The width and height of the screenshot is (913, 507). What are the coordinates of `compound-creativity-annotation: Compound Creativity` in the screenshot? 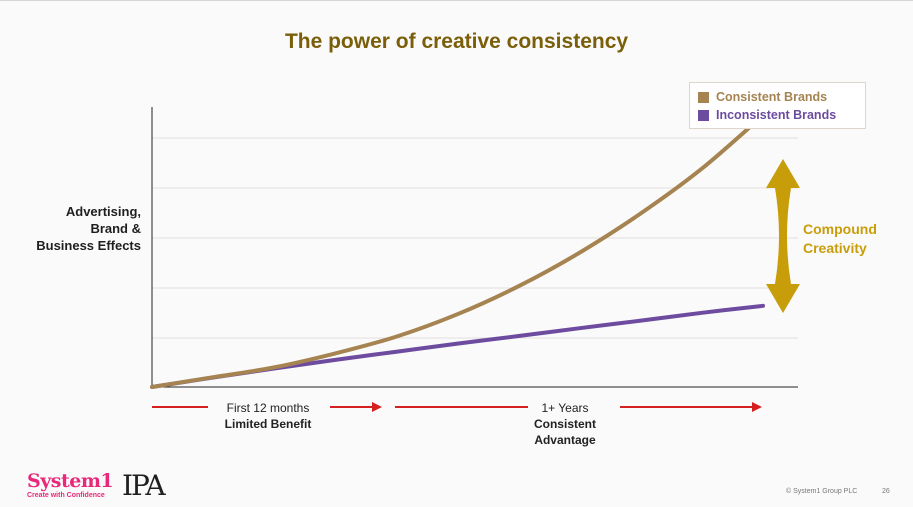 It's located at (840, 239).